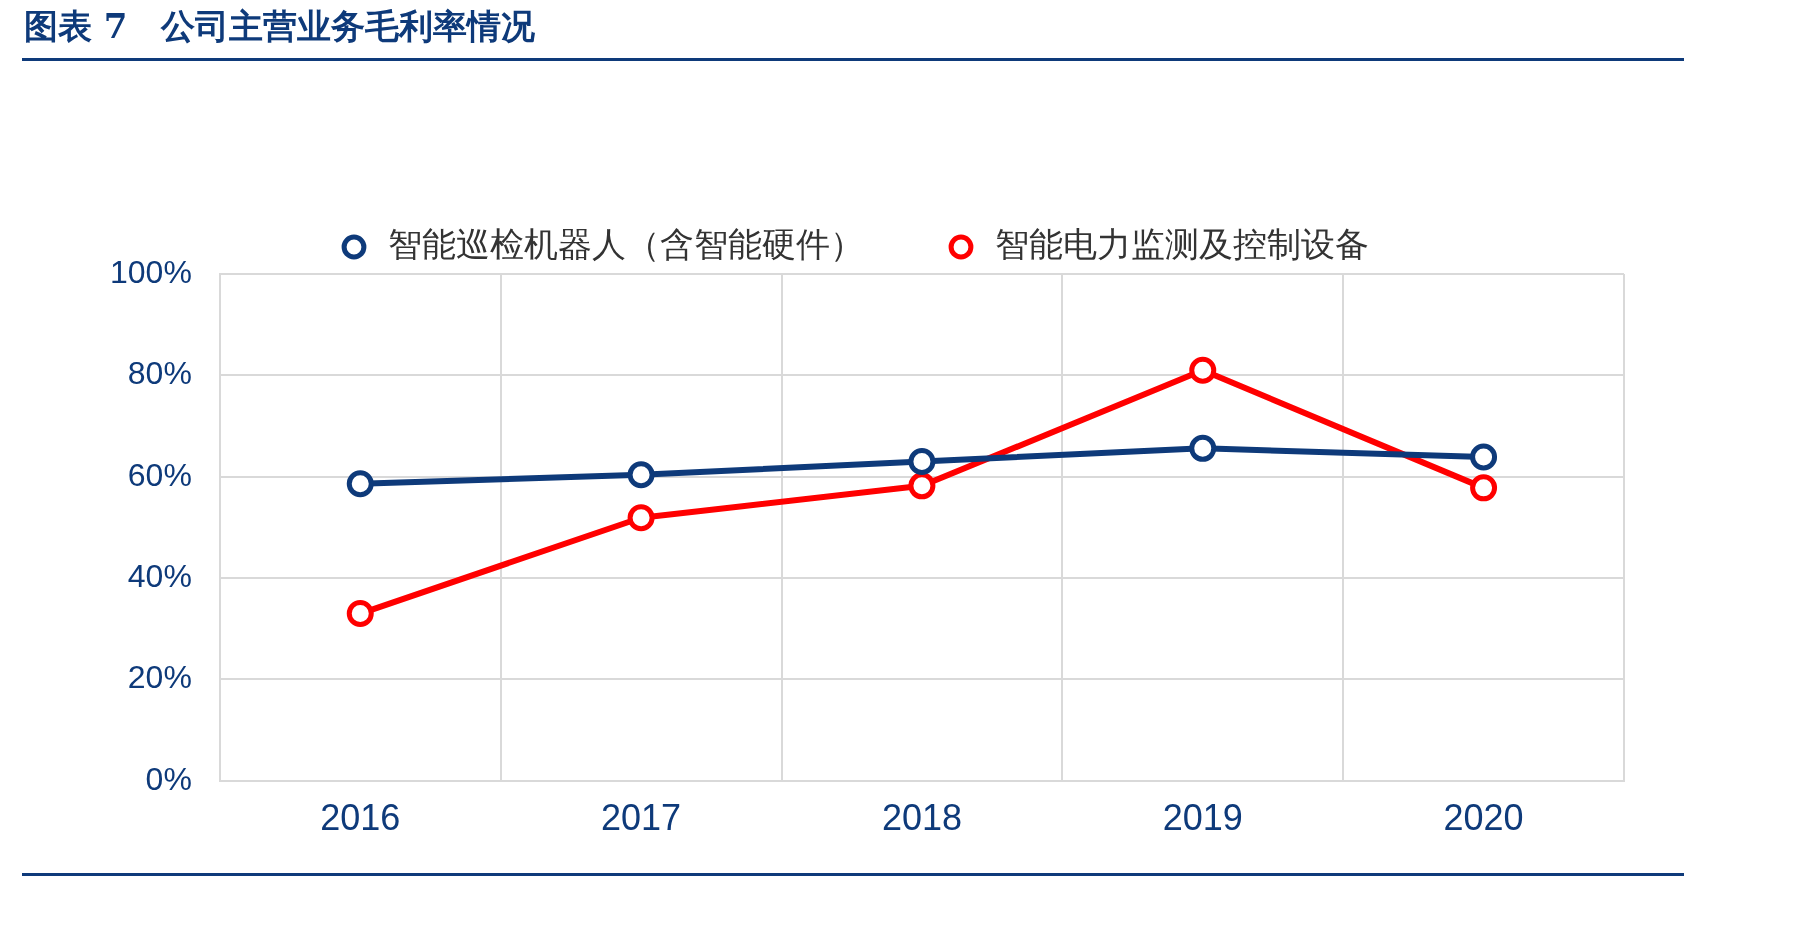 The width and height of the screenshot is (1801, 945). What do you see at coordinates (626, 244) in the screenshot?
I see `legend-label: 智能巡检机器人（含智能硬件）` at bounding box center [626, 244].